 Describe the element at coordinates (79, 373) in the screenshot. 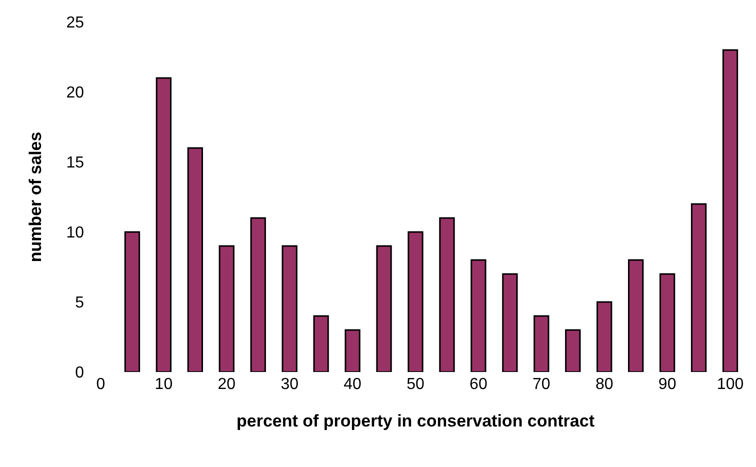

I see `y-tick-label: 0` at that location.